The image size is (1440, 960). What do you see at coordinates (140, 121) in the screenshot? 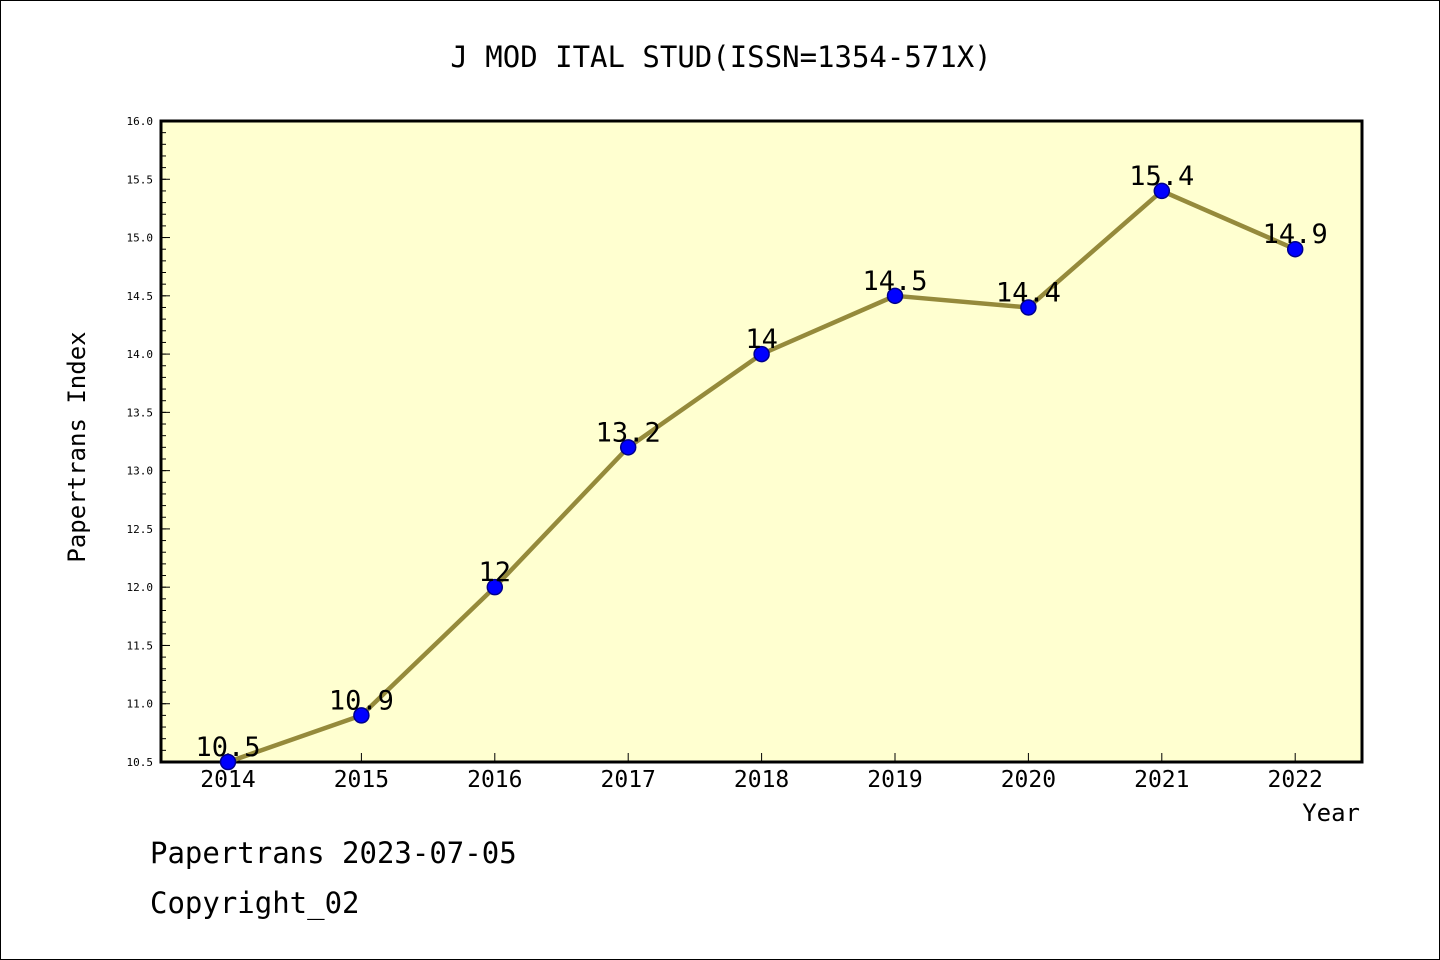
I see `y-tick-label: 16.0` at bounding box center [140, 121].